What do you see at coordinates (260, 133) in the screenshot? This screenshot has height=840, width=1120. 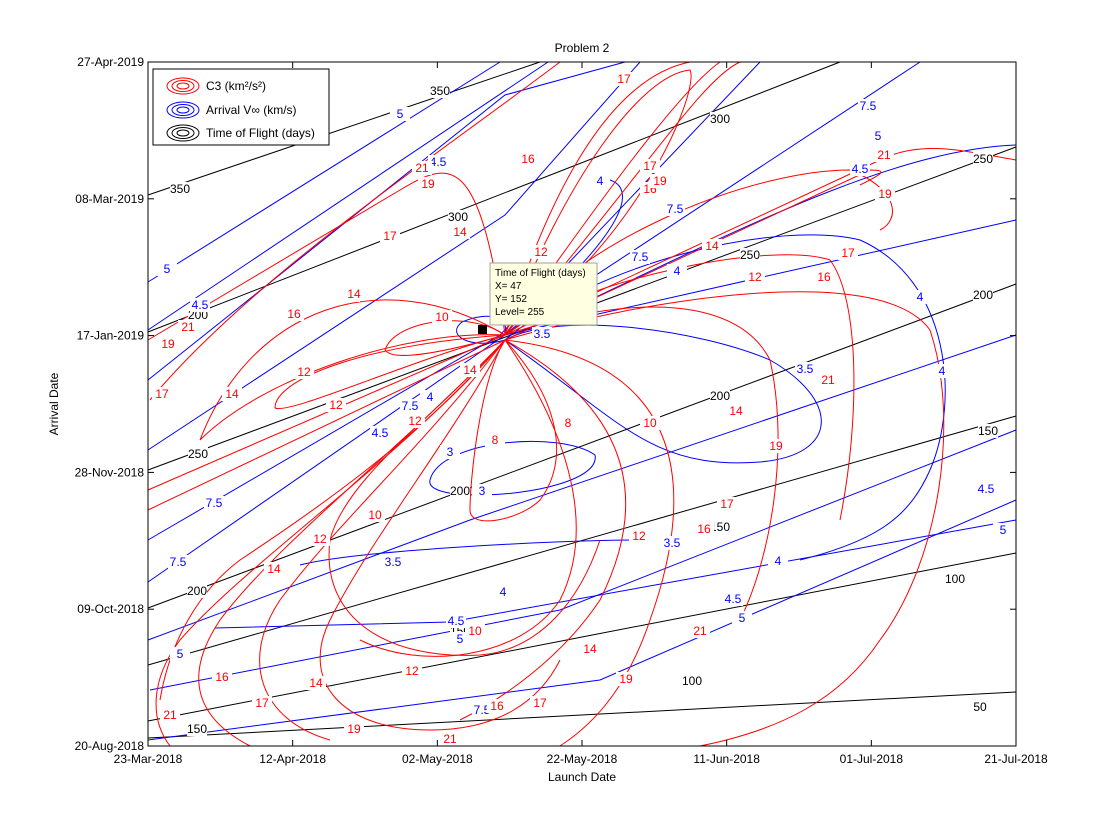 I see `legend-label-tof: Time of Flight (days)` at bounding box center [260, 133].